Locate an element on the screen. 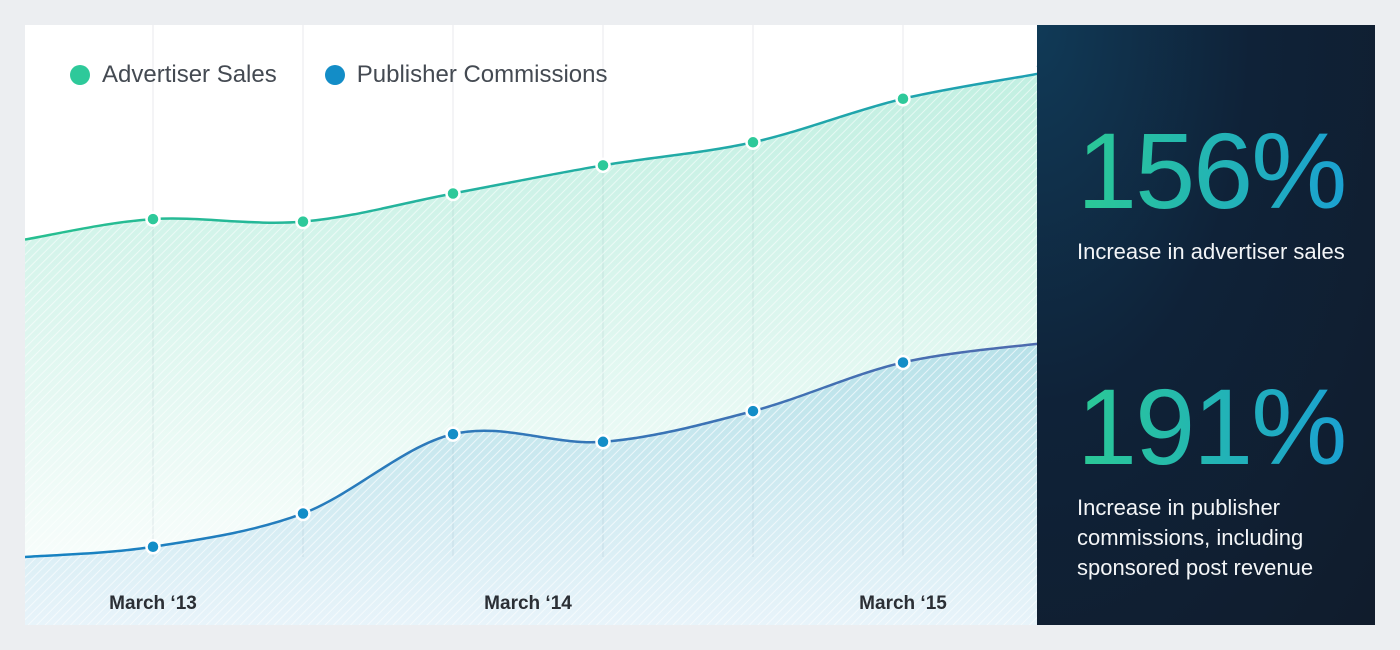  x-tick-label: March ‘15 is located at coordinates (903, 603).